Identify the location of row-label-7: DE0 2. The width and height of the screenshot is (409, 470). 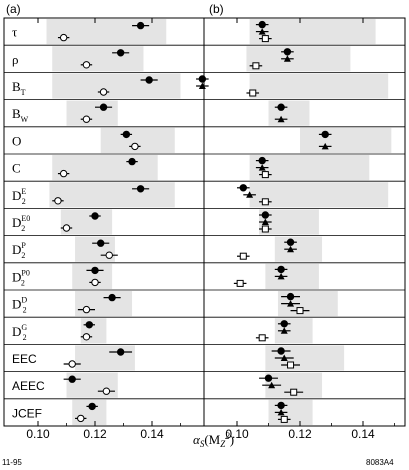
(21, 223).